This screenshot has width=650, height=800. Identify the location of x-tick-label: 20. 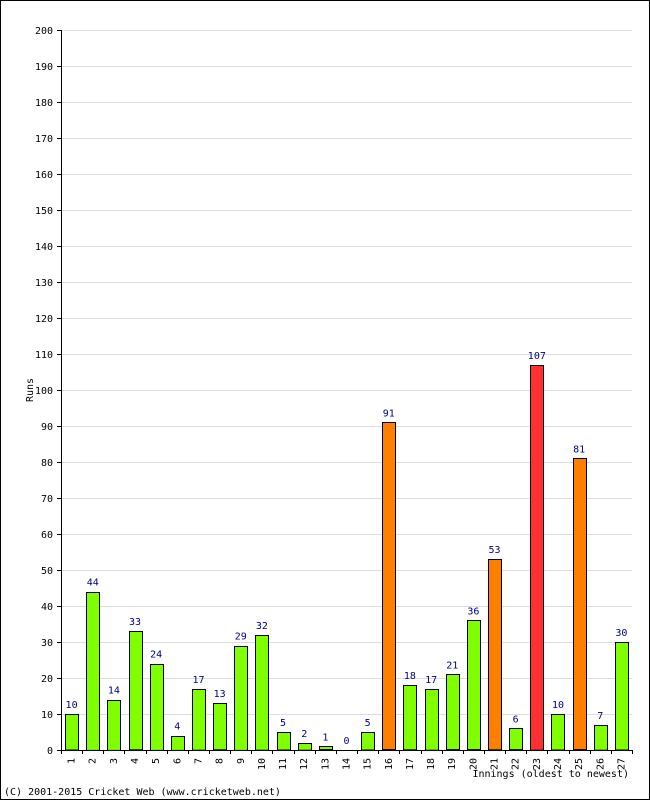
(473, 764).